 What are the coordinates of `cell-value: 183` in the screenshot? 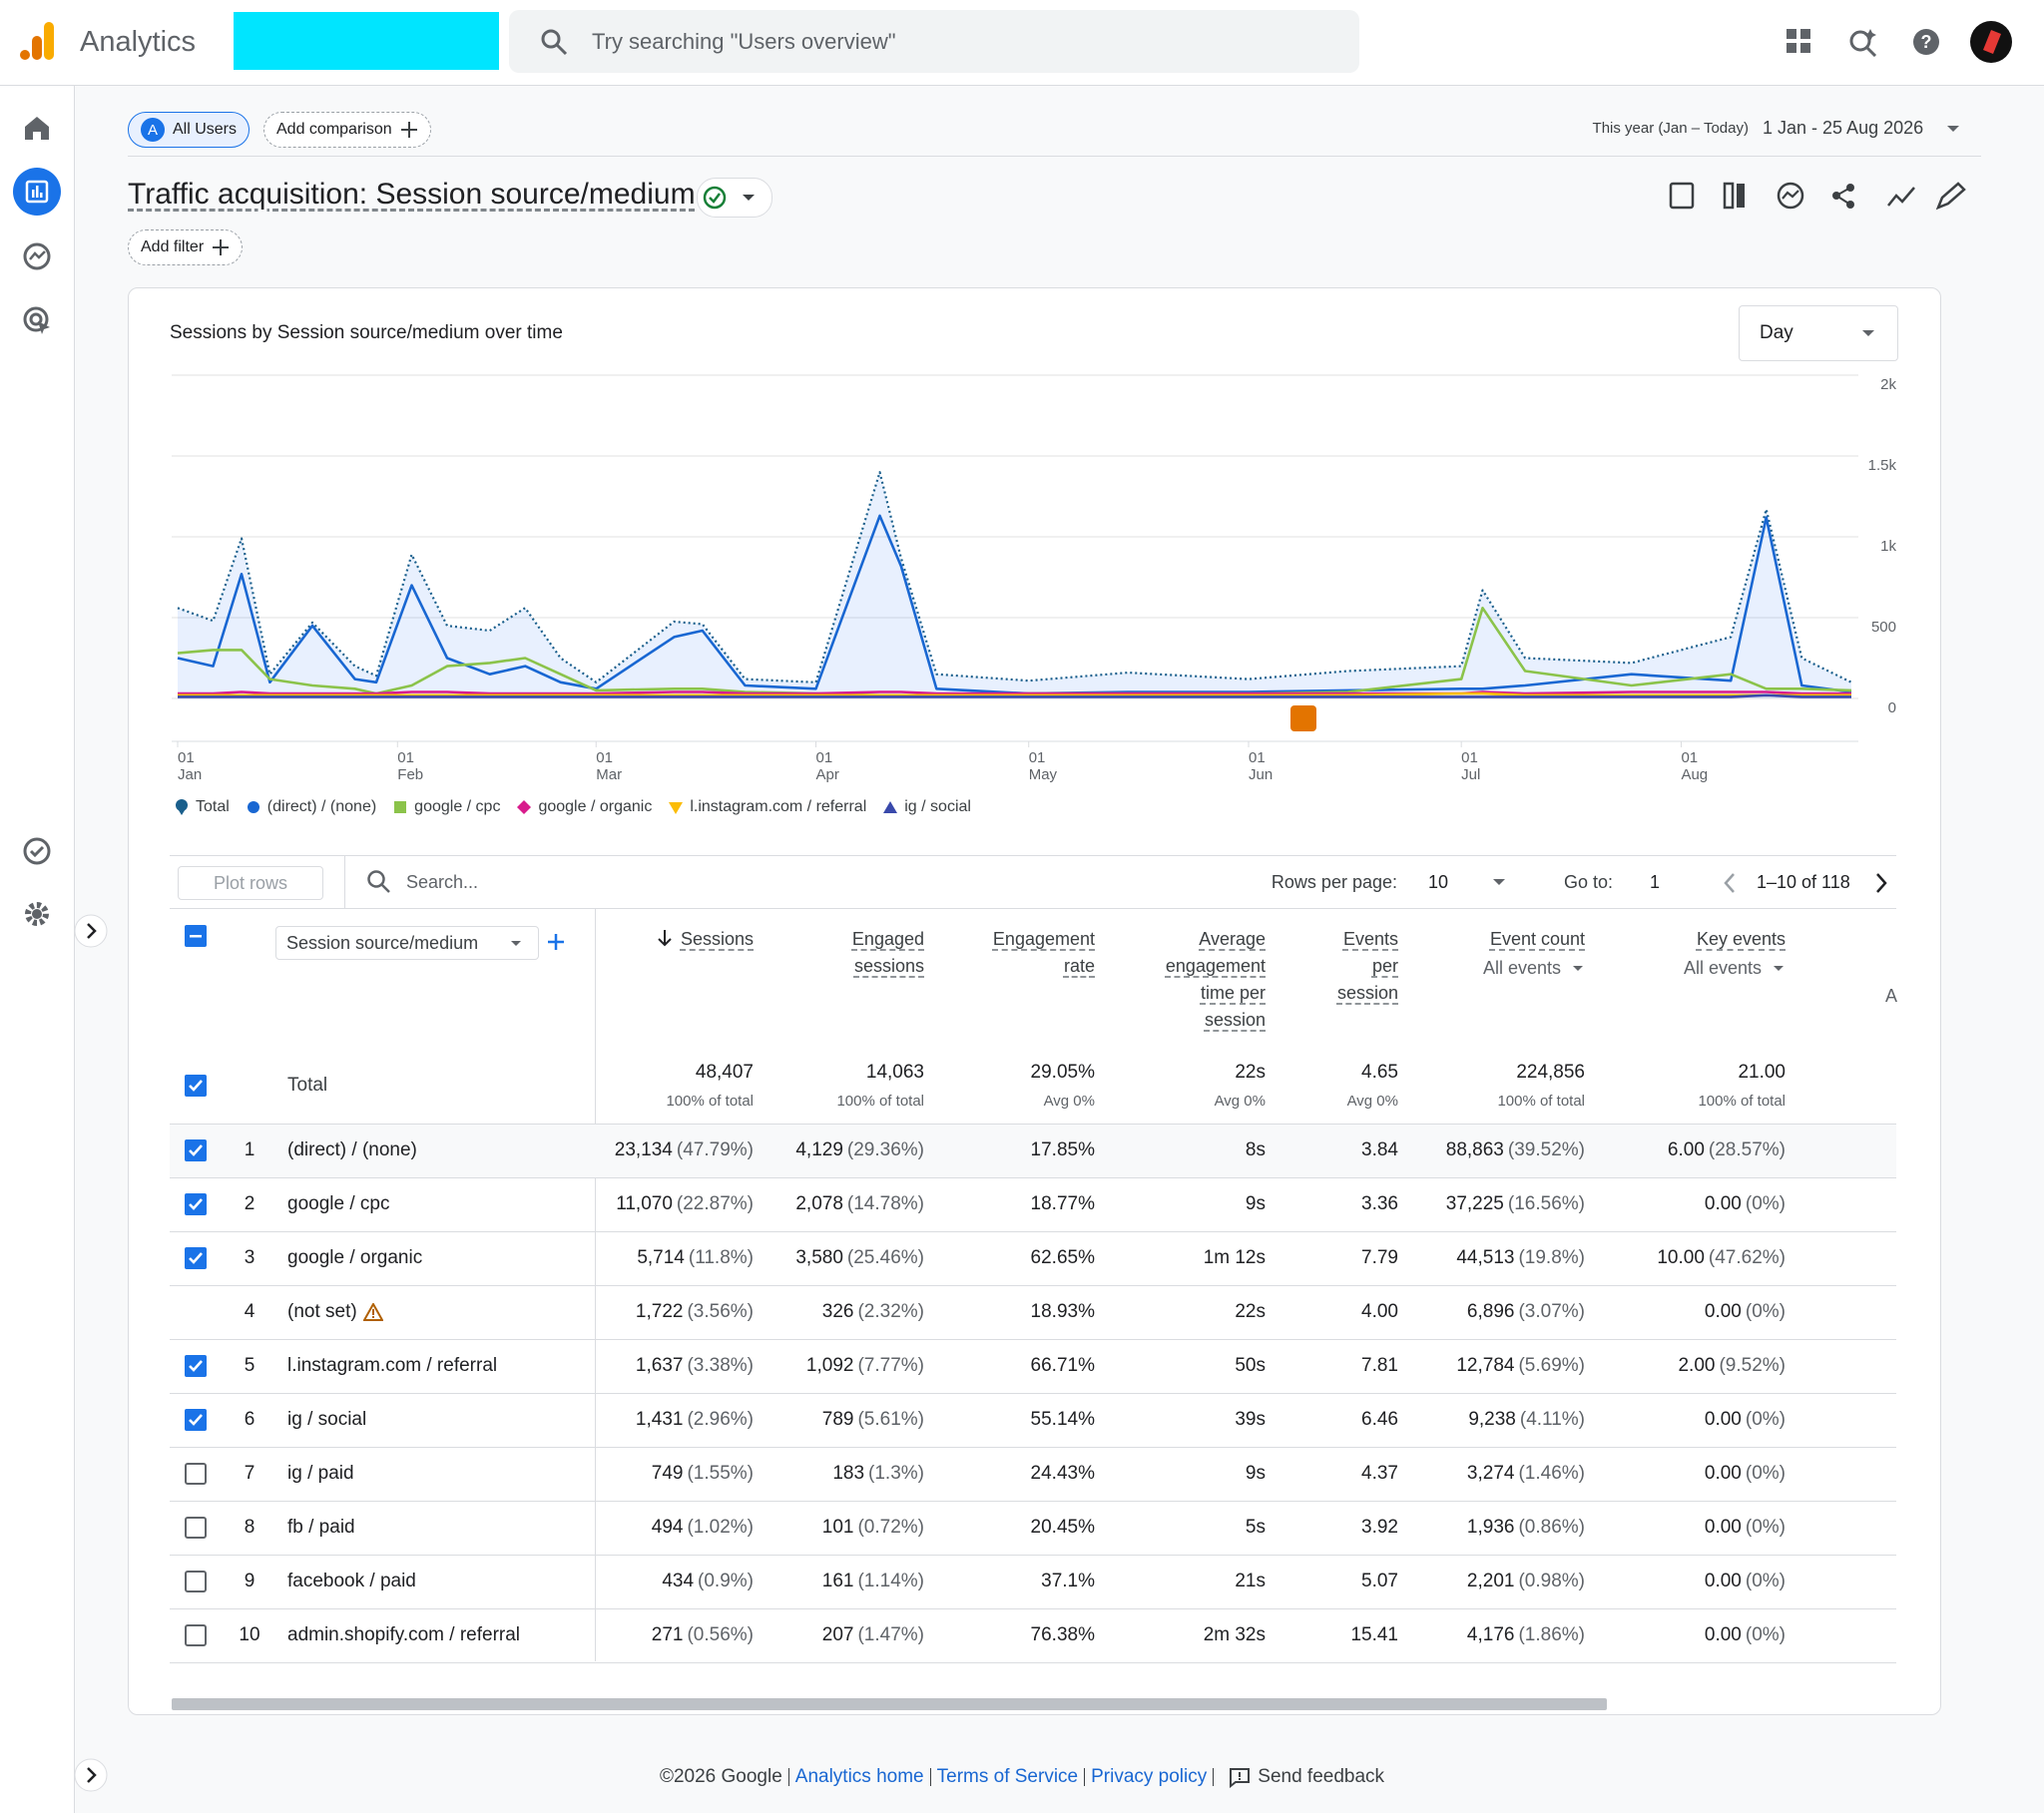 It's located at (848, 1473).